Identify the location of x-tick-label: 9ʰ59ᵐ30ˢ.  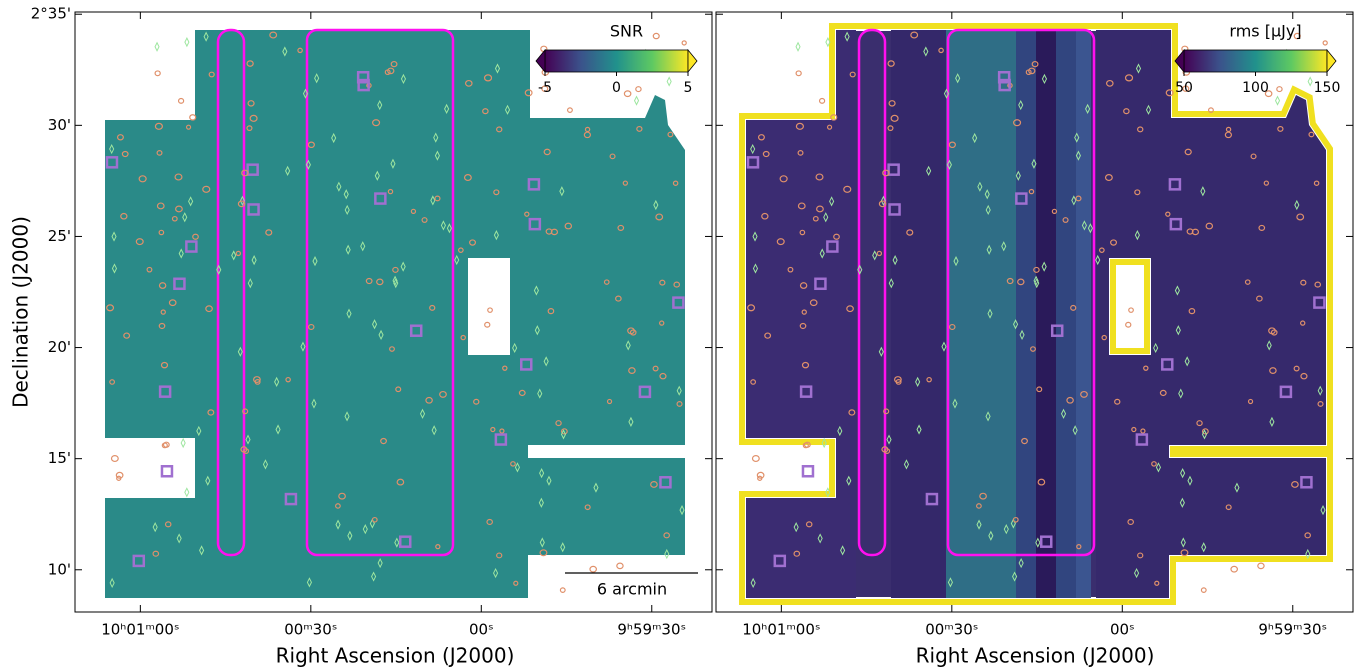
(1292, 630).